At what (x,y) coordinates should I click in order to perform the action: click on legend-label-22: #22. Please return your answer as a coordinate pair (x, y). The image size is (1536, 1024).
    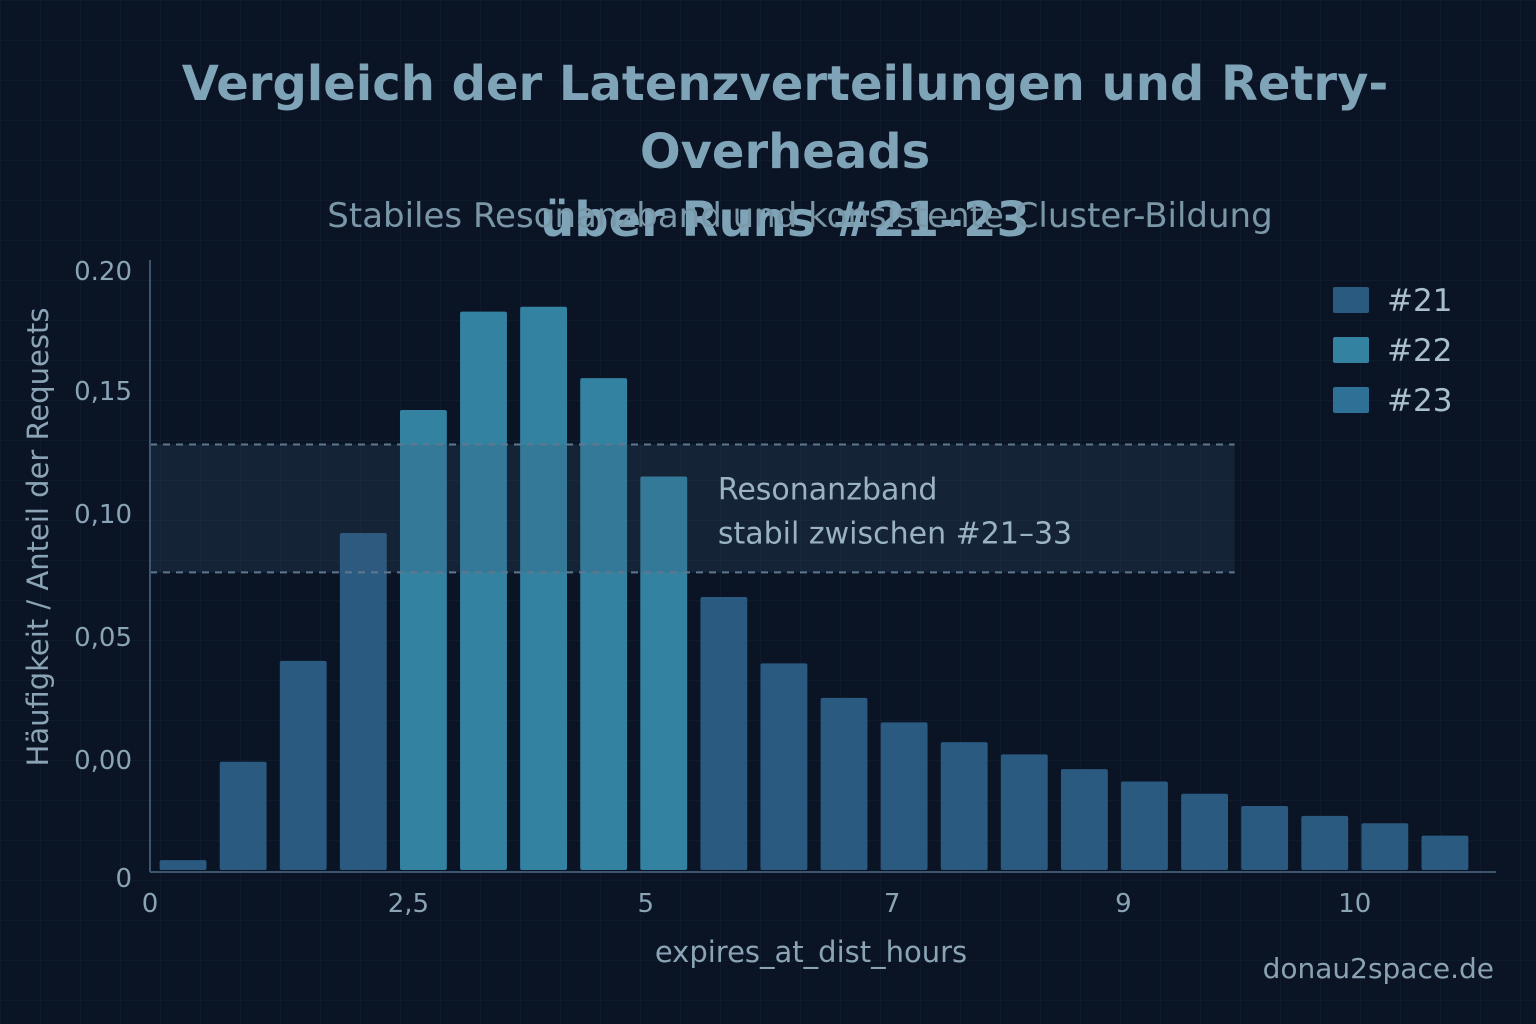
    Looking at the image, I should click on (1419, 351).